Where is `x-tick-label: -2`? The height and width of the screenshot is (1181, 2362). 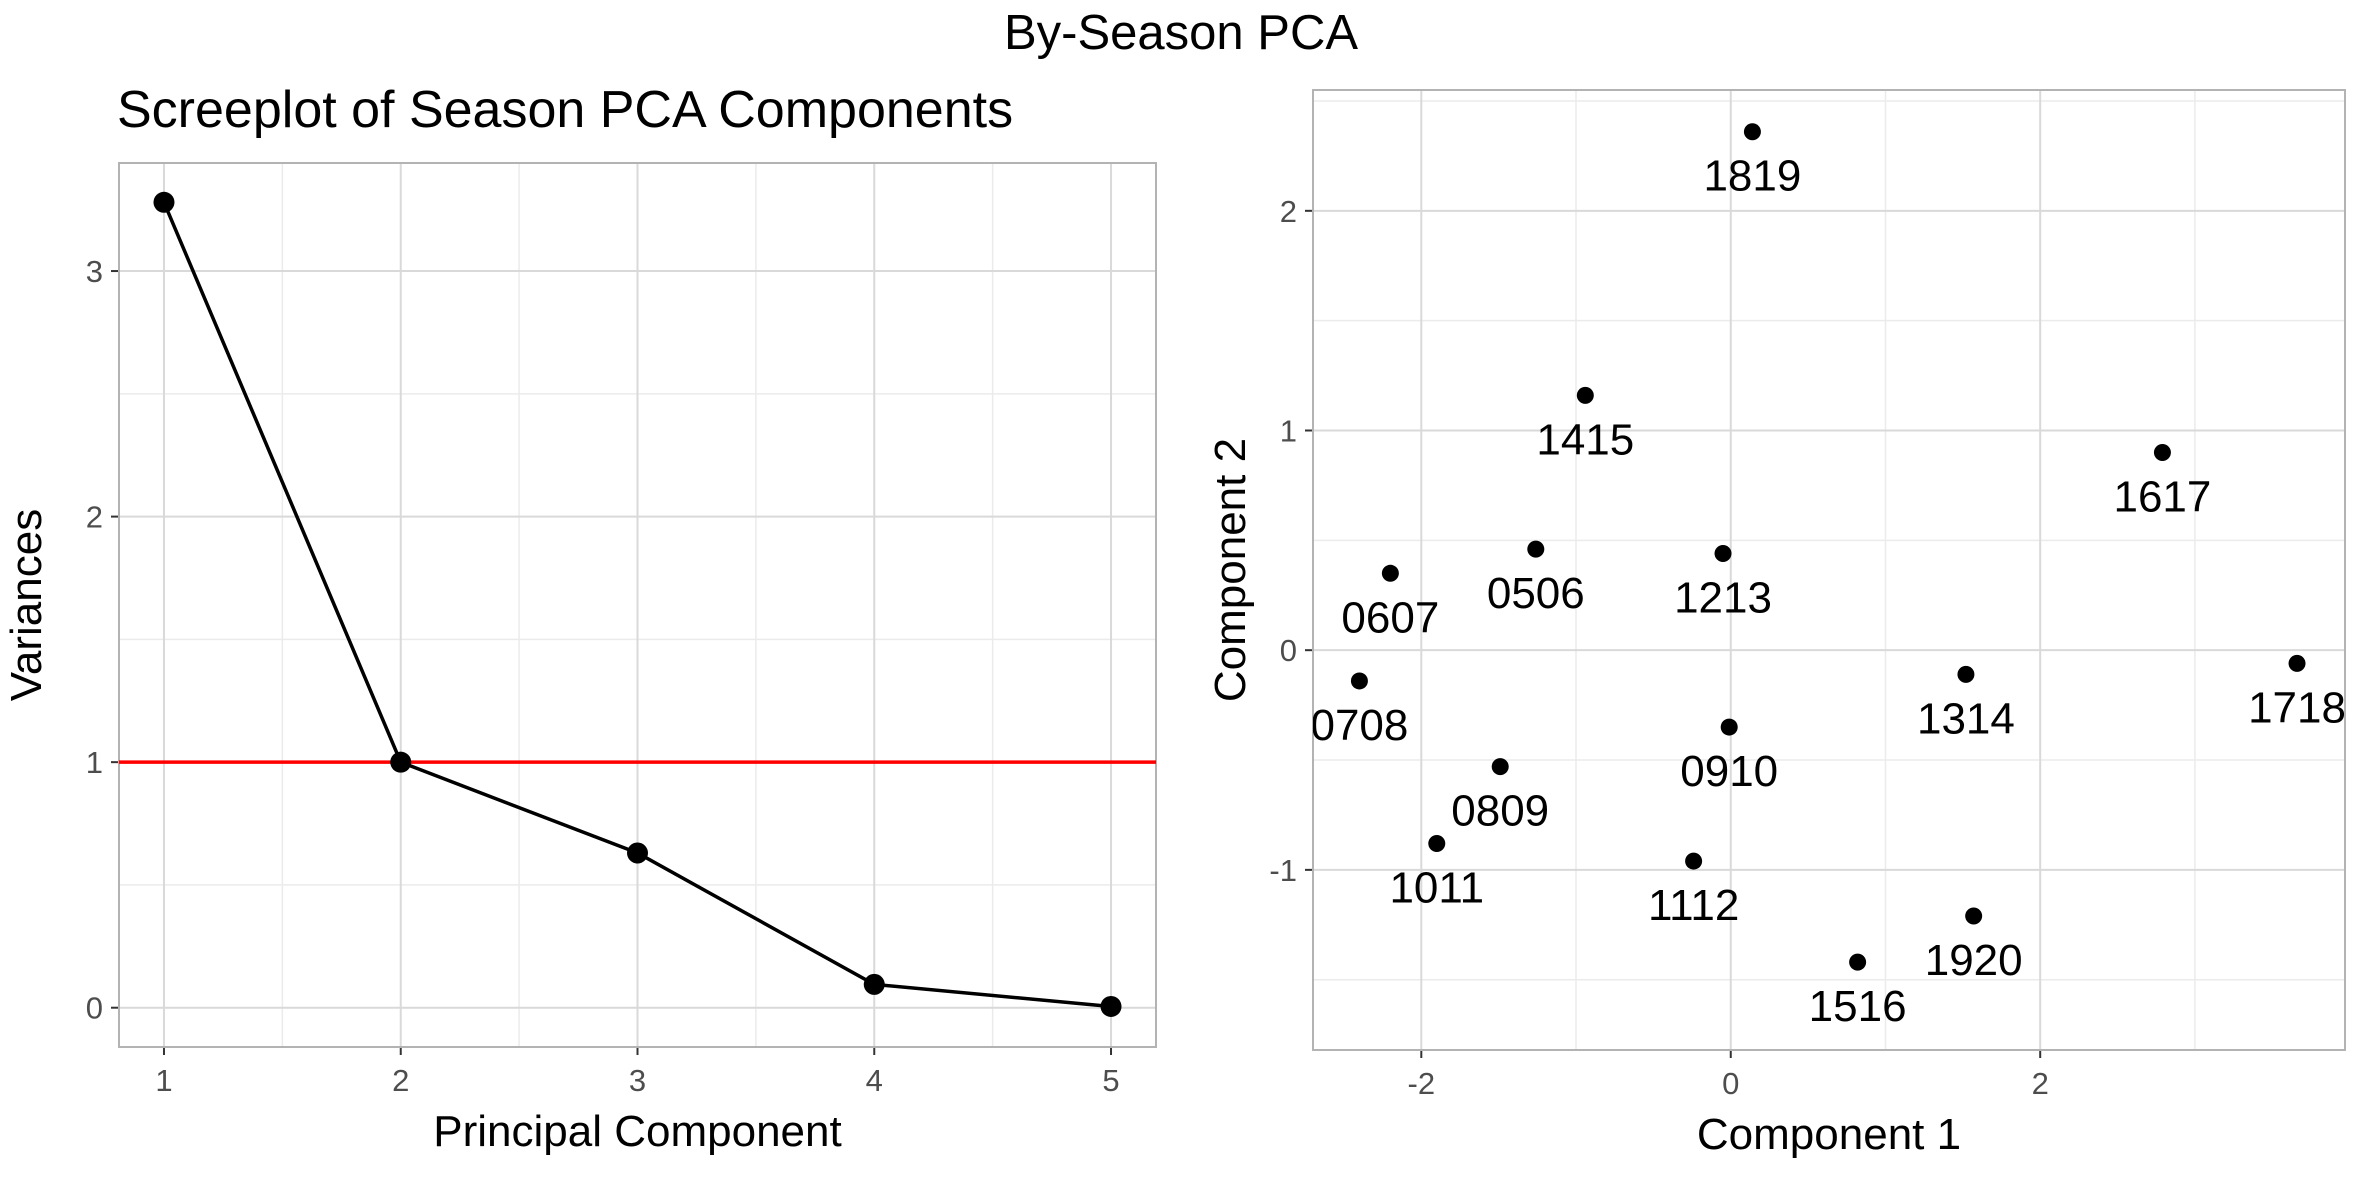 x-tick-label: -2 is located at coordinates (1422, 1083).